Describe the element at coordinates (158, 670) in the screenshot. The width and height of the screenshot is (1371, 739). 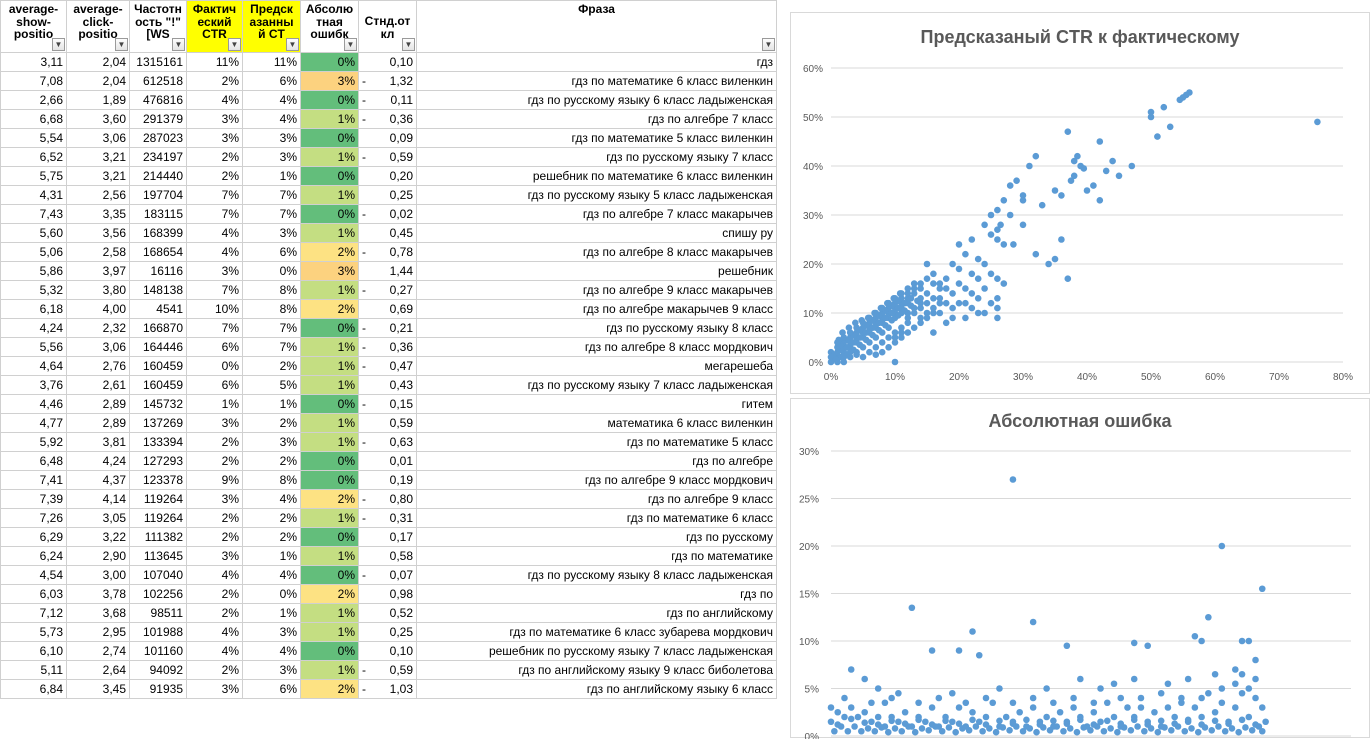
I see `cell-frequency: 94092` at that location.